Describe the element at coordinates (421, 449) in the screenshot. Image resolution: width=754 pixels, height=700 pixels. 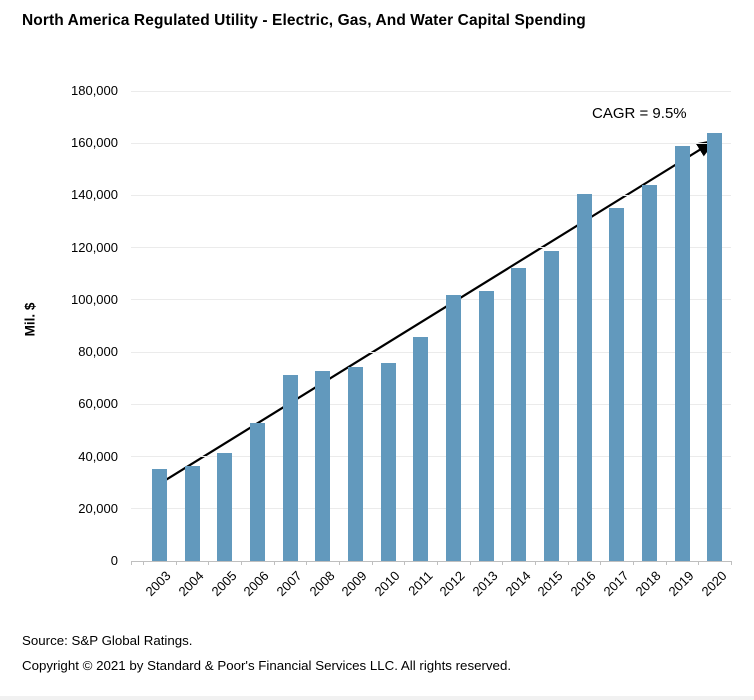
I see `bar-2011` at that location.